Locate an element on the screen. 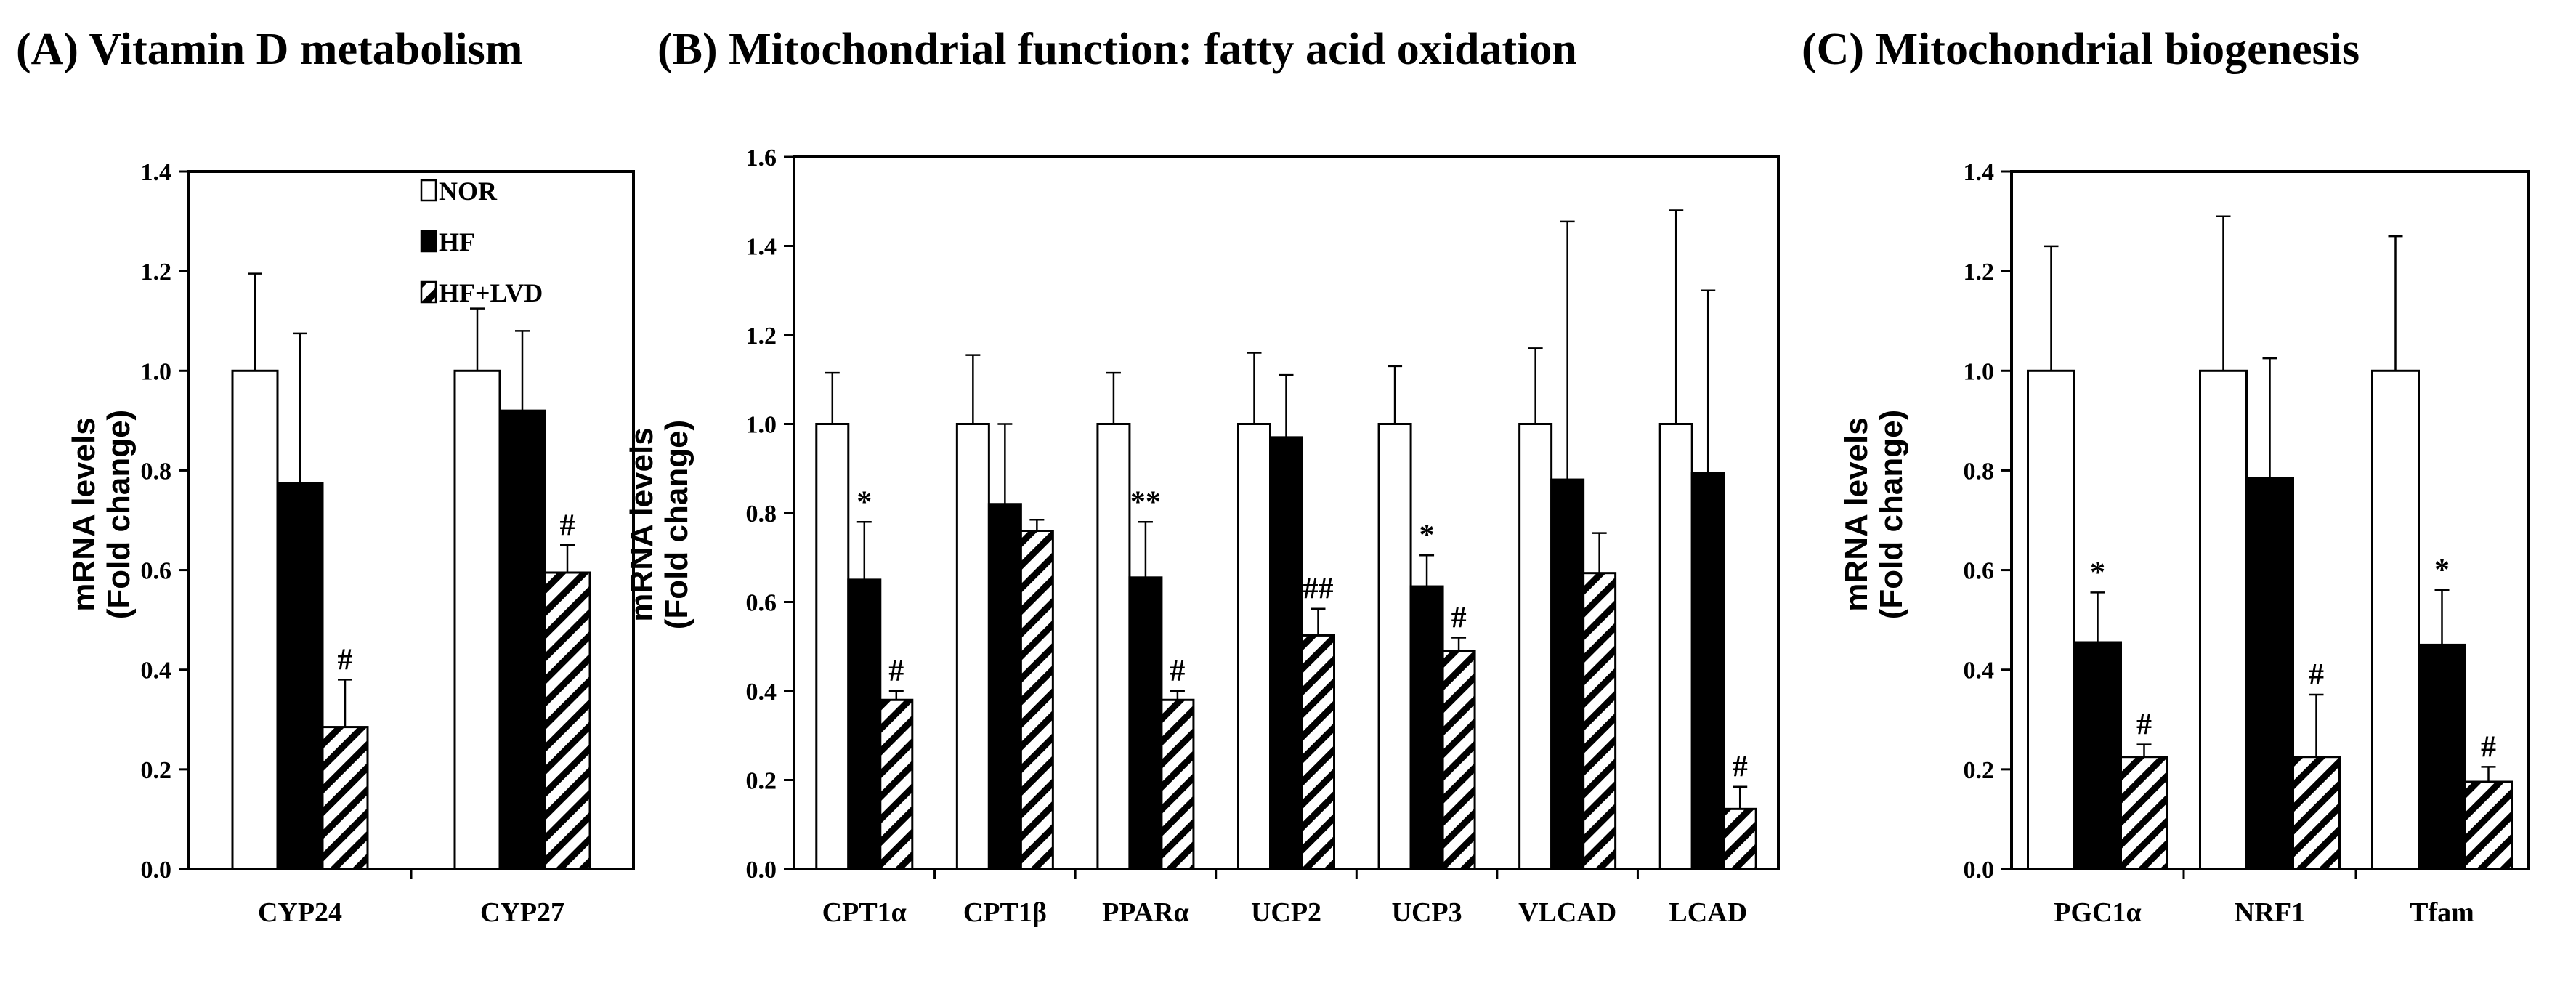 Image resolution: width=2576 pixels, height=994 pixels. panel-b-significance-mark: ** is located at coordinates (1145, 502).